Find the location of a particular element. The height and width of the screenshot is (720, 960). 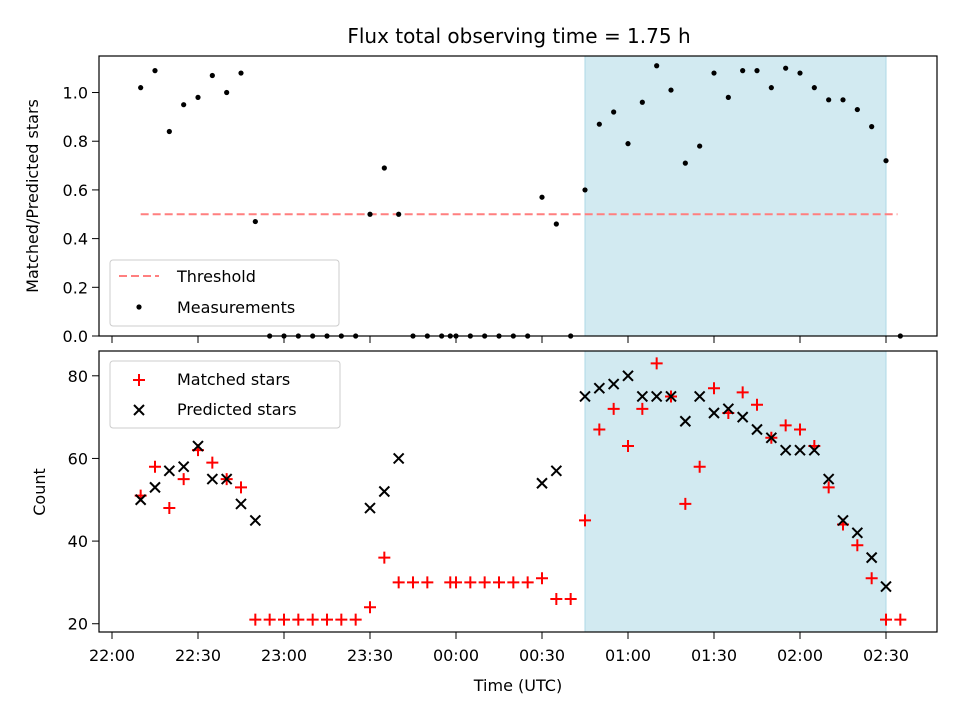

legend-predicted: Predicted stars is located at coordinates (237, 409).